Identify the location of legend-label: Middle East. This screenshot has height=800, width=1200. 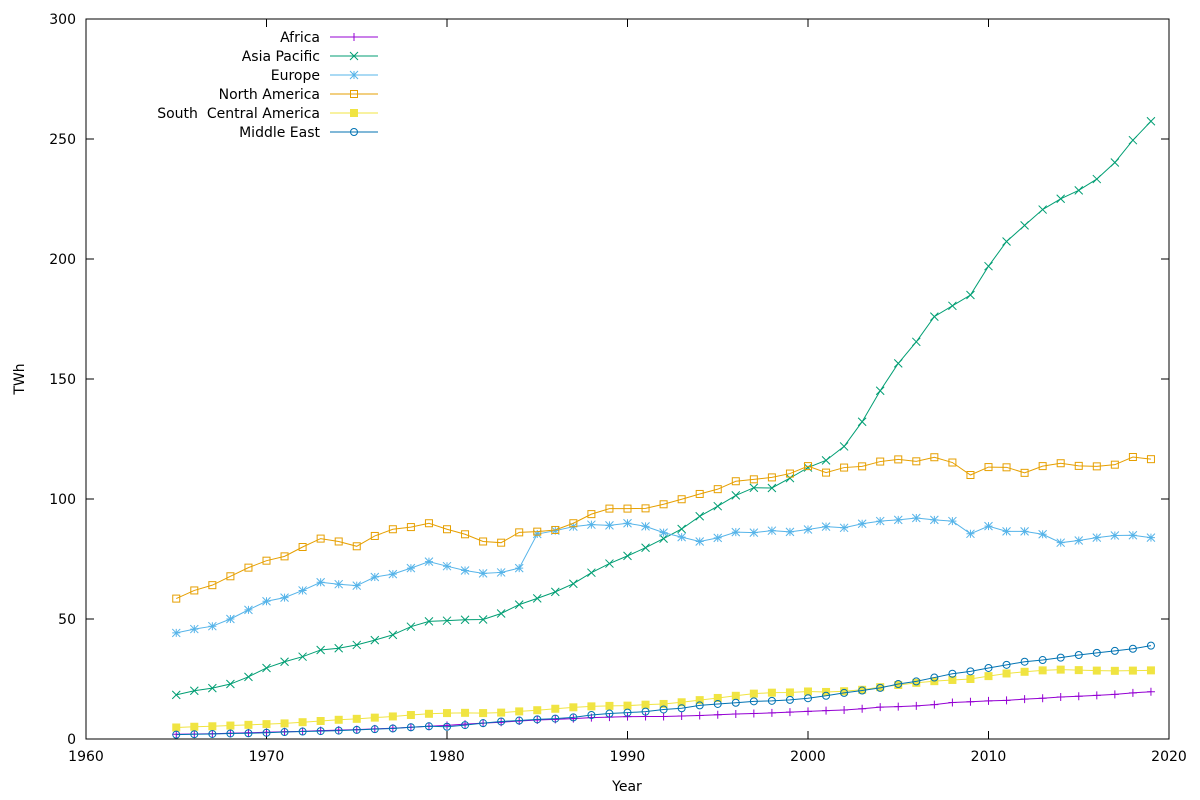
(279, 133).